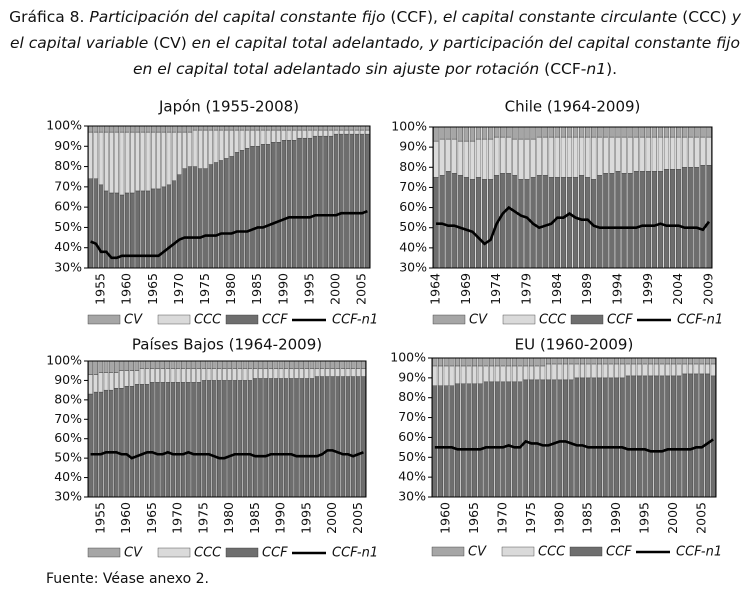  Describe the element at coordinates (596, 69) in the screenshot. I see `title-part: n1` at that location.